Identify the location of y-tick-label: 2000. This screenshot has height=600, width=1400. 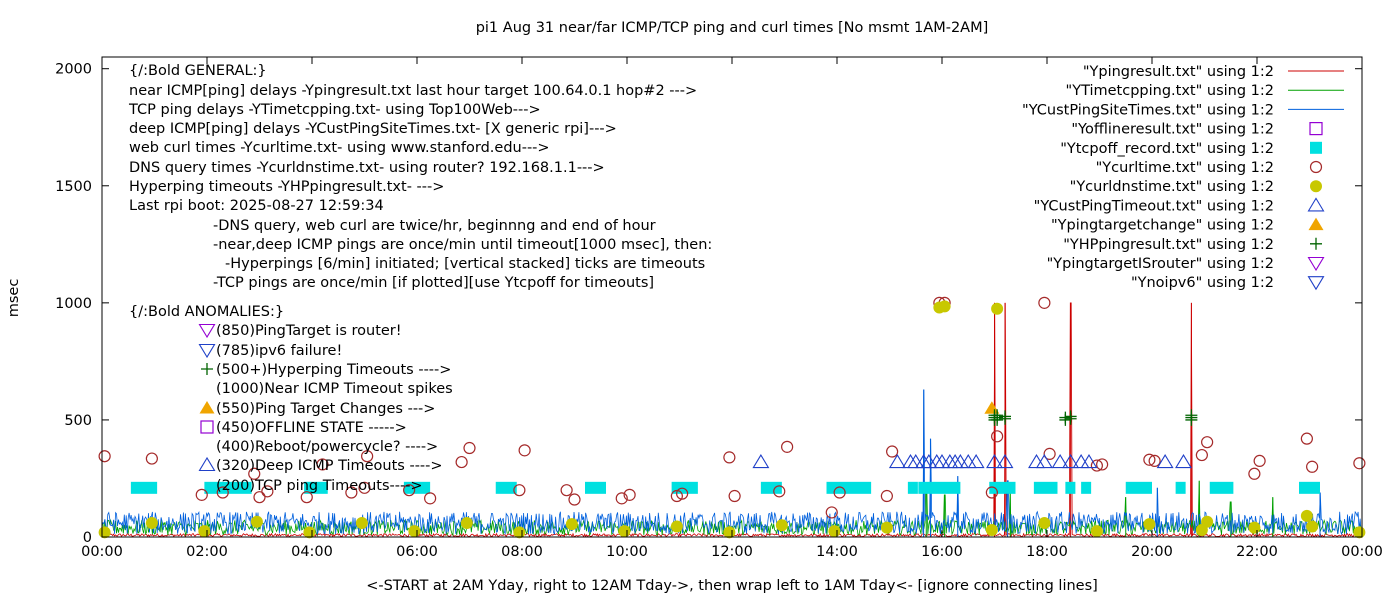
(73, 70).